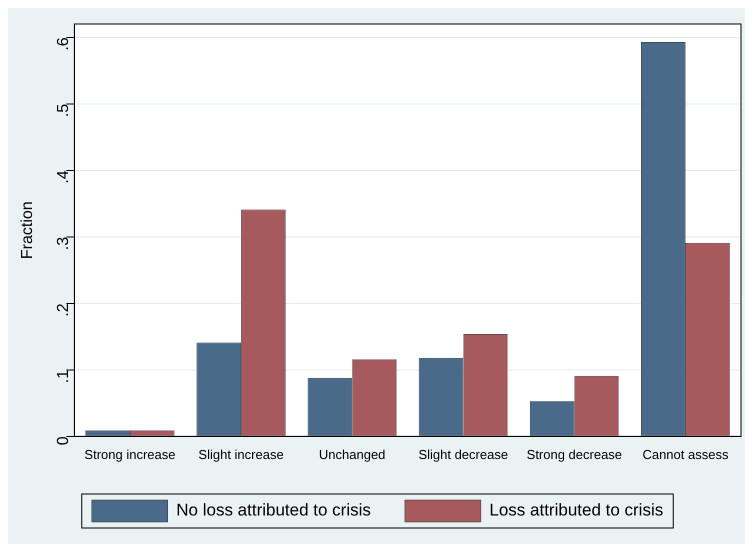 This screenshot has width=753, height=552. Describe the element at coordinates (63, 243) in the screenshot. I see `y-tick-label: .3` at that location.